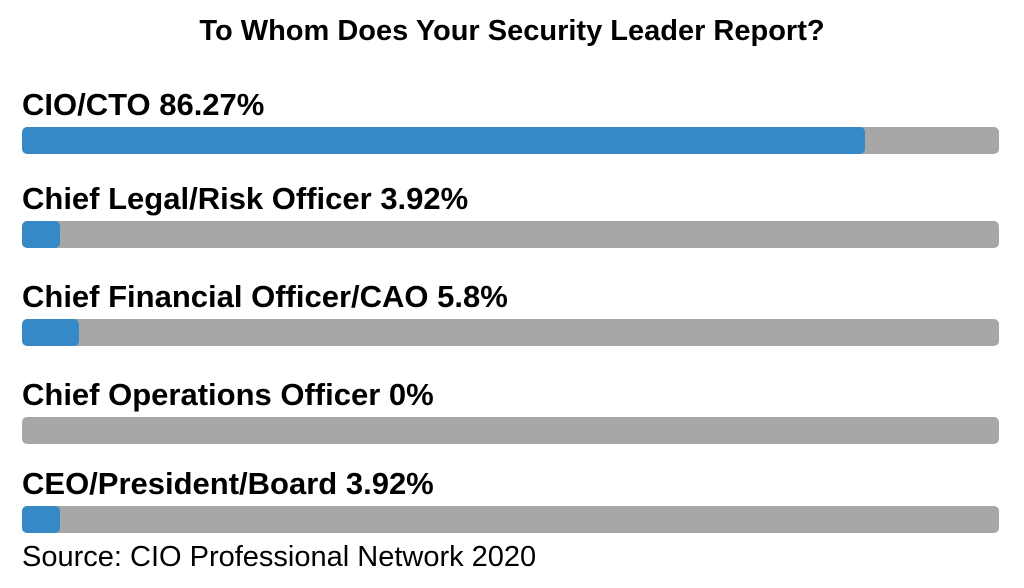  I want to click on bar-row-chief-financial-officer-cao: Chief Financial Officer/CAO 5.8%, so click(512, 318).